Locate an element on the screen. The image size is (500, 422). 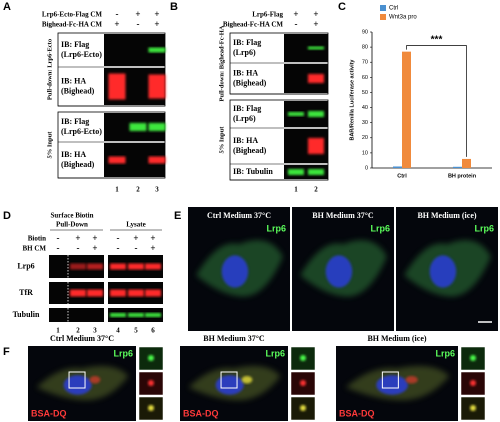
legend-label: Wnt3a pro is located at coordinates (403, 18).